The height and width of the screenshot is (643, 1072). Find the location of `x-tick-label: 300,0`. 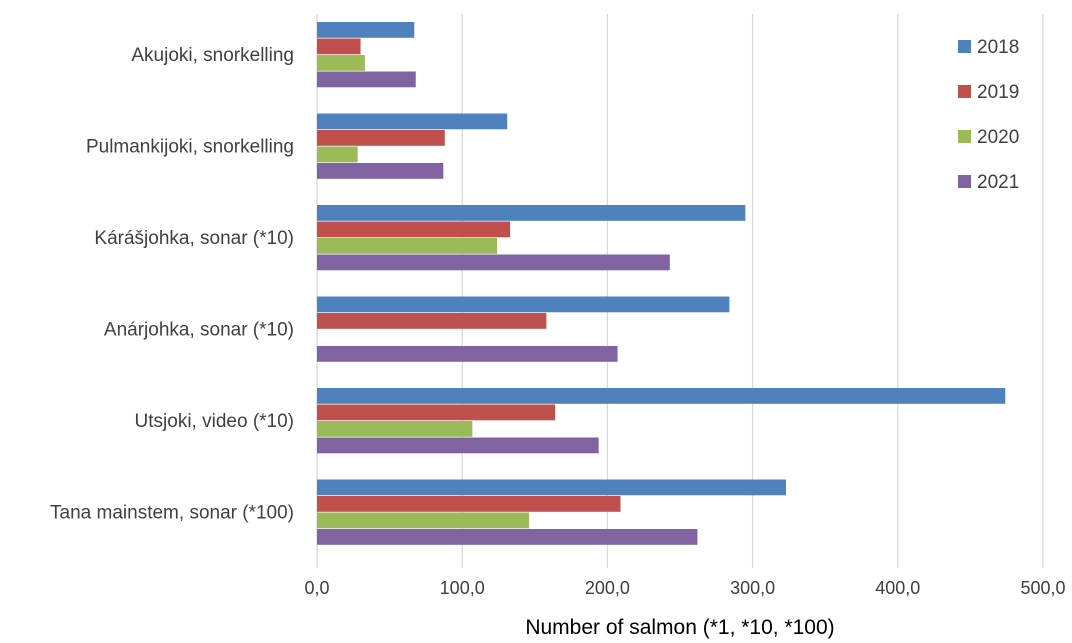

x-tick-label: 300,0 is located at coordinates (752, 588).